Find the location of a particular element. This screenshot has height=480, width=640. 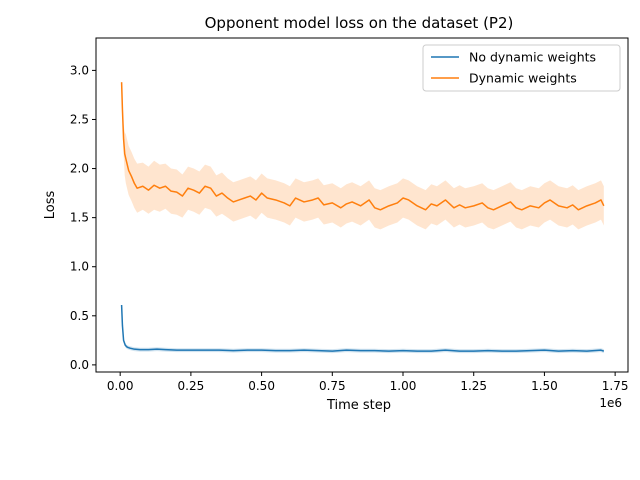

x-tick-label-0: 0.00 is located at coordinates (120, 386).